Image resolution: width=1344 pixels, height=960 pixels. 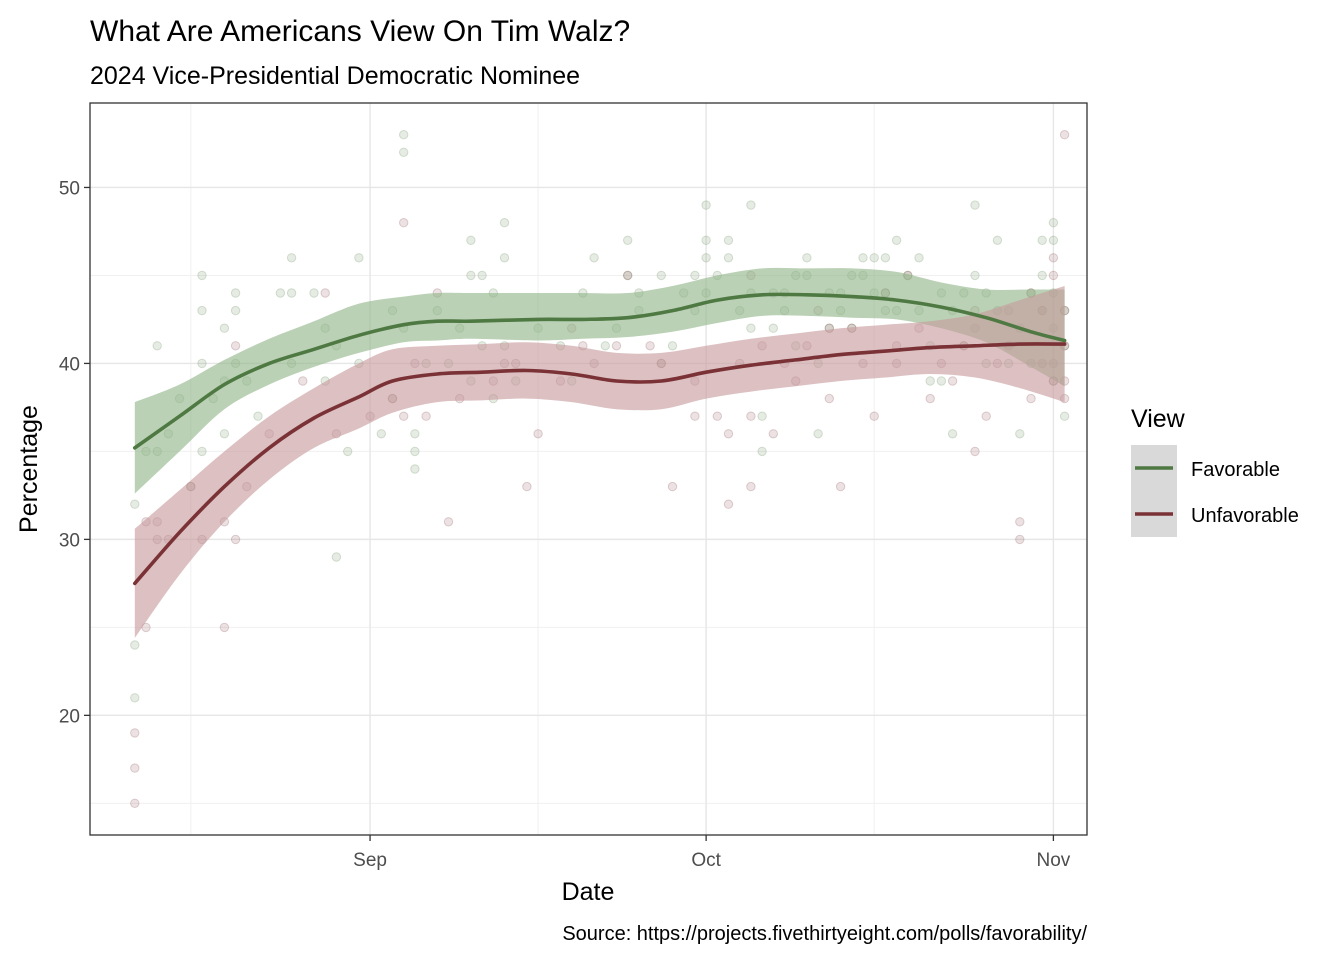 I want to click on favorable-smooth-line, so click(x=600, y=371).